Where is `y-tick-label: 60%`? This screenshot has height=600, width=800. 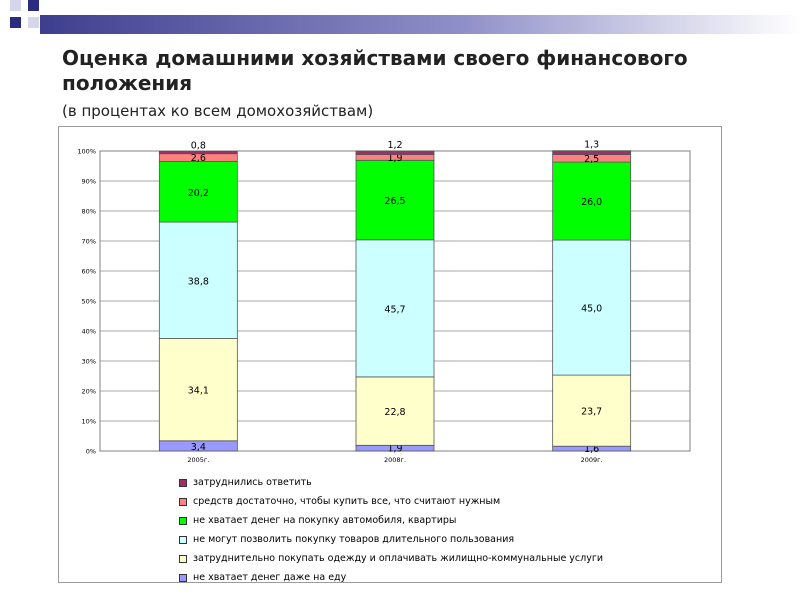
y-tick-label: 60% is located at coordinates (89, 272).